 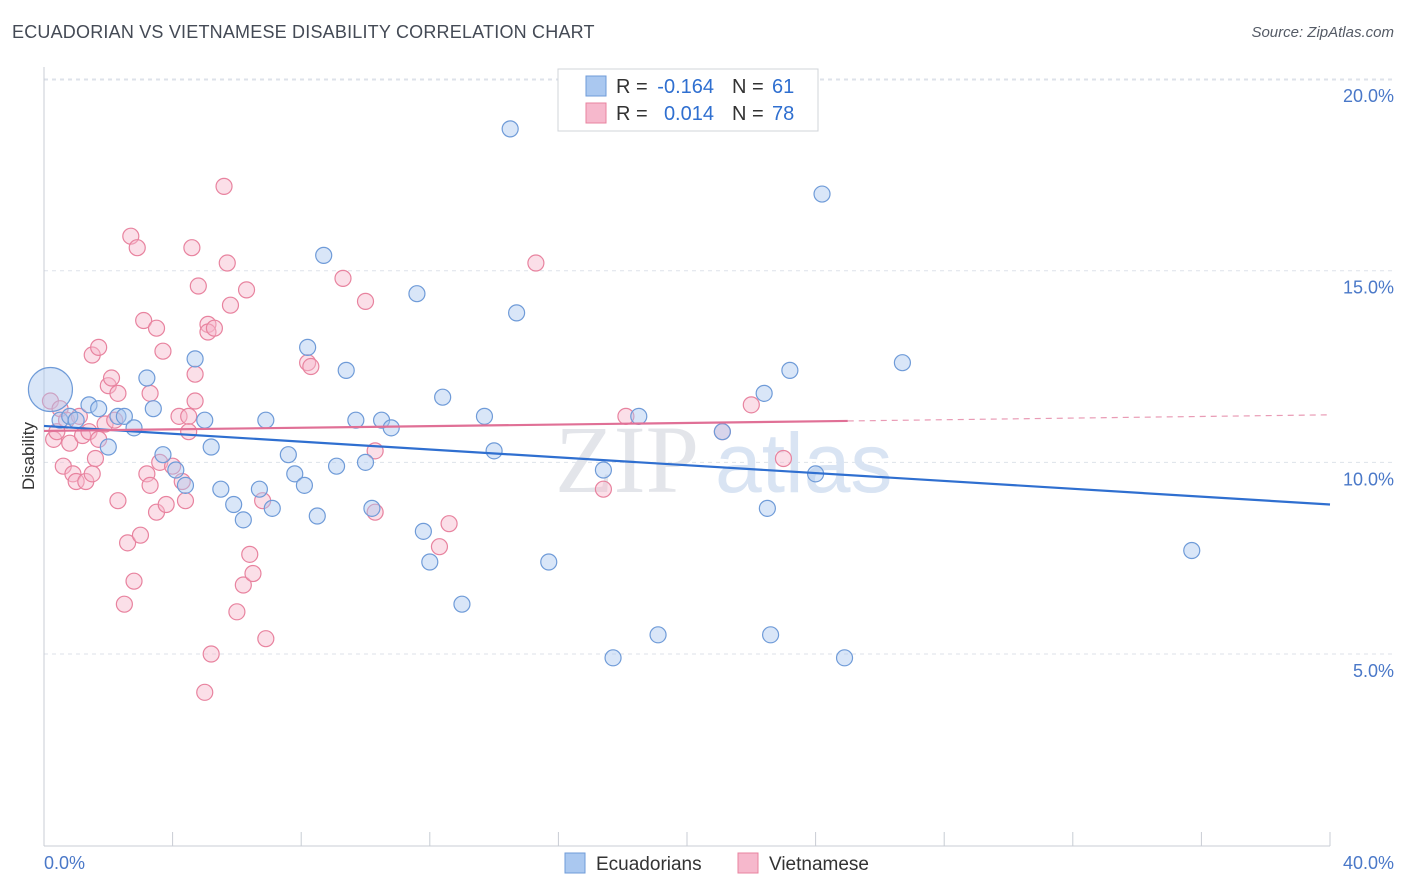 What do you see at coordinates (748, 114) in the screenshot?
I see `legend-n-label-2: N =` at bounding box center [748, 114].